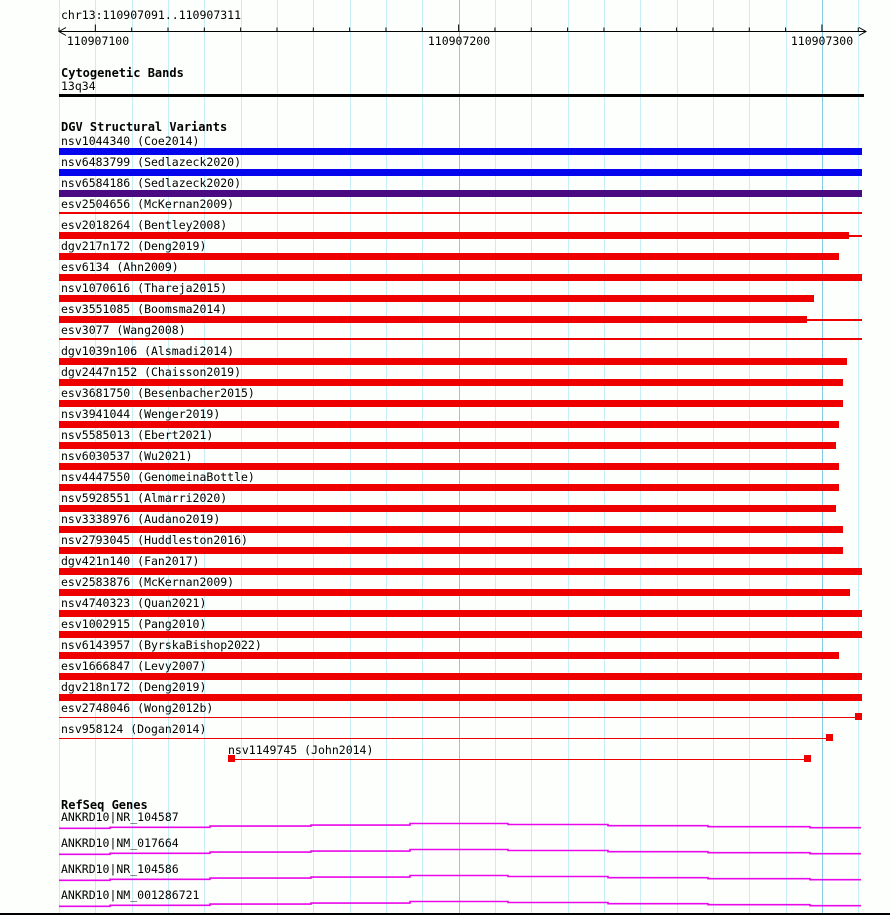 This screenshot has width=890, height=915. Describe the element at coordinates (120, 843) in the screenshot. I see `gene-label: ANKRD10|NM_017664` at that location.